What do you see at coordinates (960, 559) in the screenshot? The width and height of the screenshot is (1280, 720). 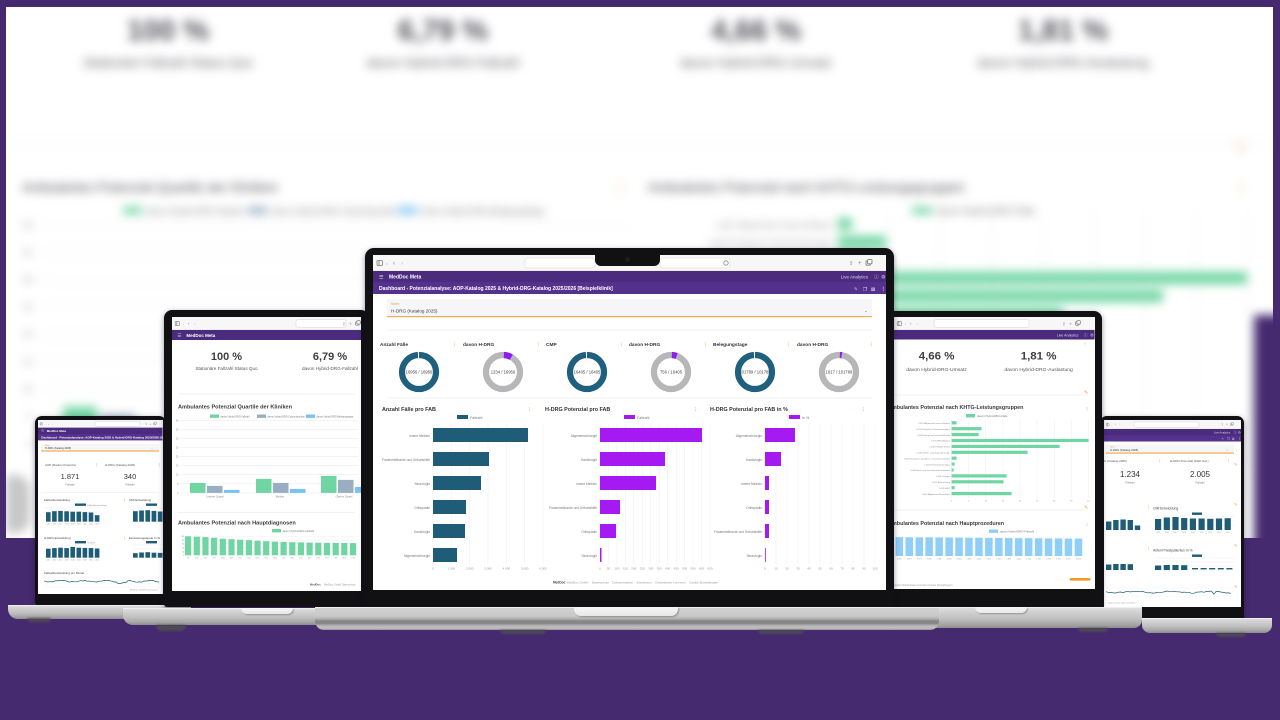 I see `svg-text: 5.380` at bounding box center [960, 559].